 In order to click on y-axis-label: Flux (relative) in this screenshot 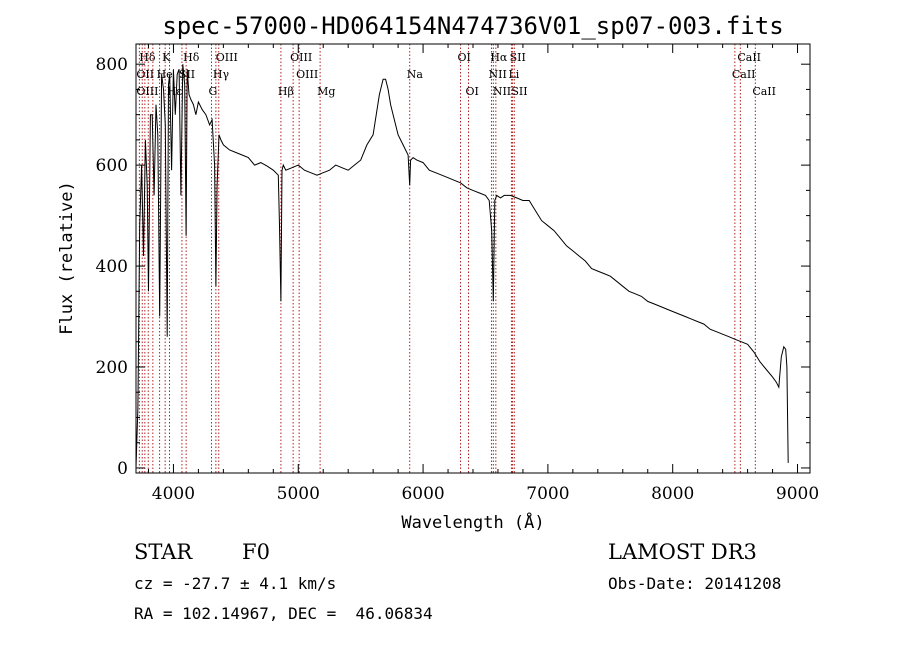, I will do `click(67, 258)`.